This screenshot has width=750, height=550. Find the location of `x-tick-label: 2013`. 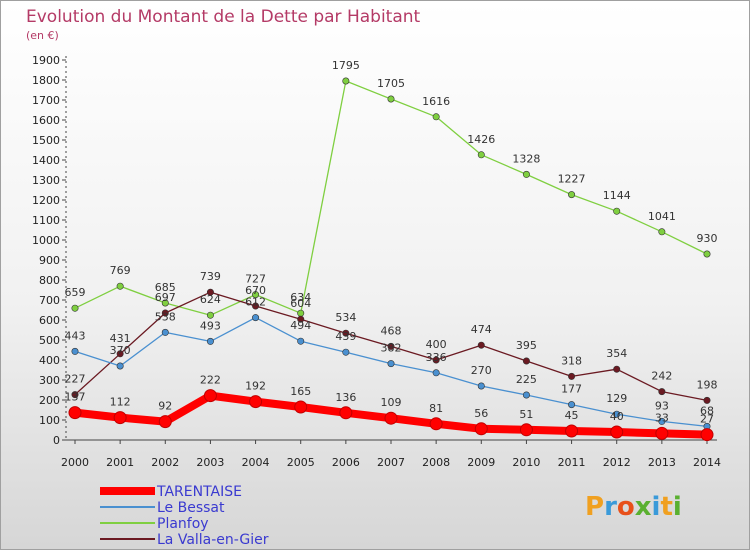

x-tick-label: 2013 is located at coordinates (662, 462).